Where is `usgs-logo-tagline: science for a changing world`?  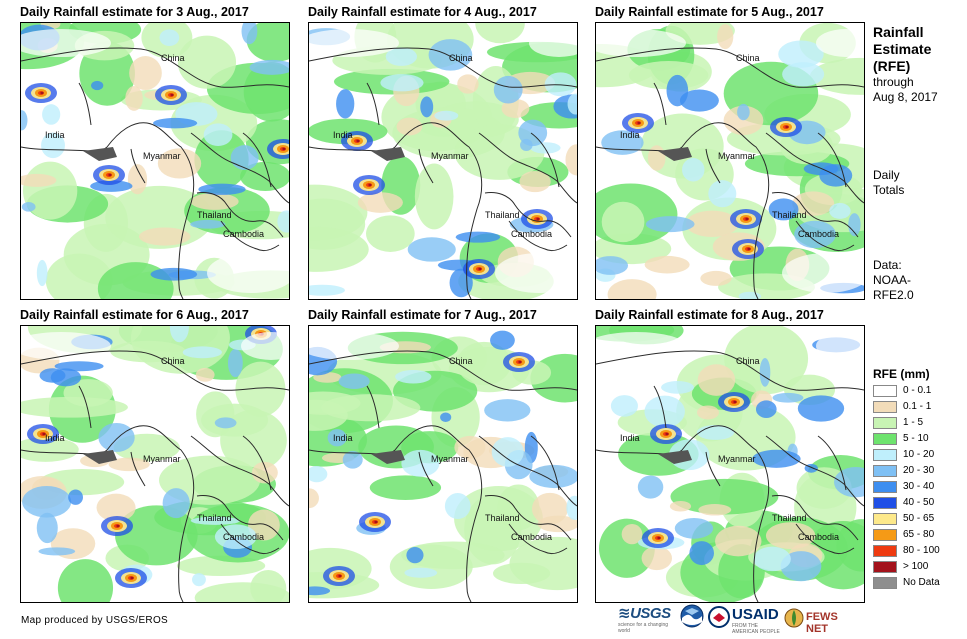
usgs-logo-tagline: science for a changing world is located at coordinates (643, 628).